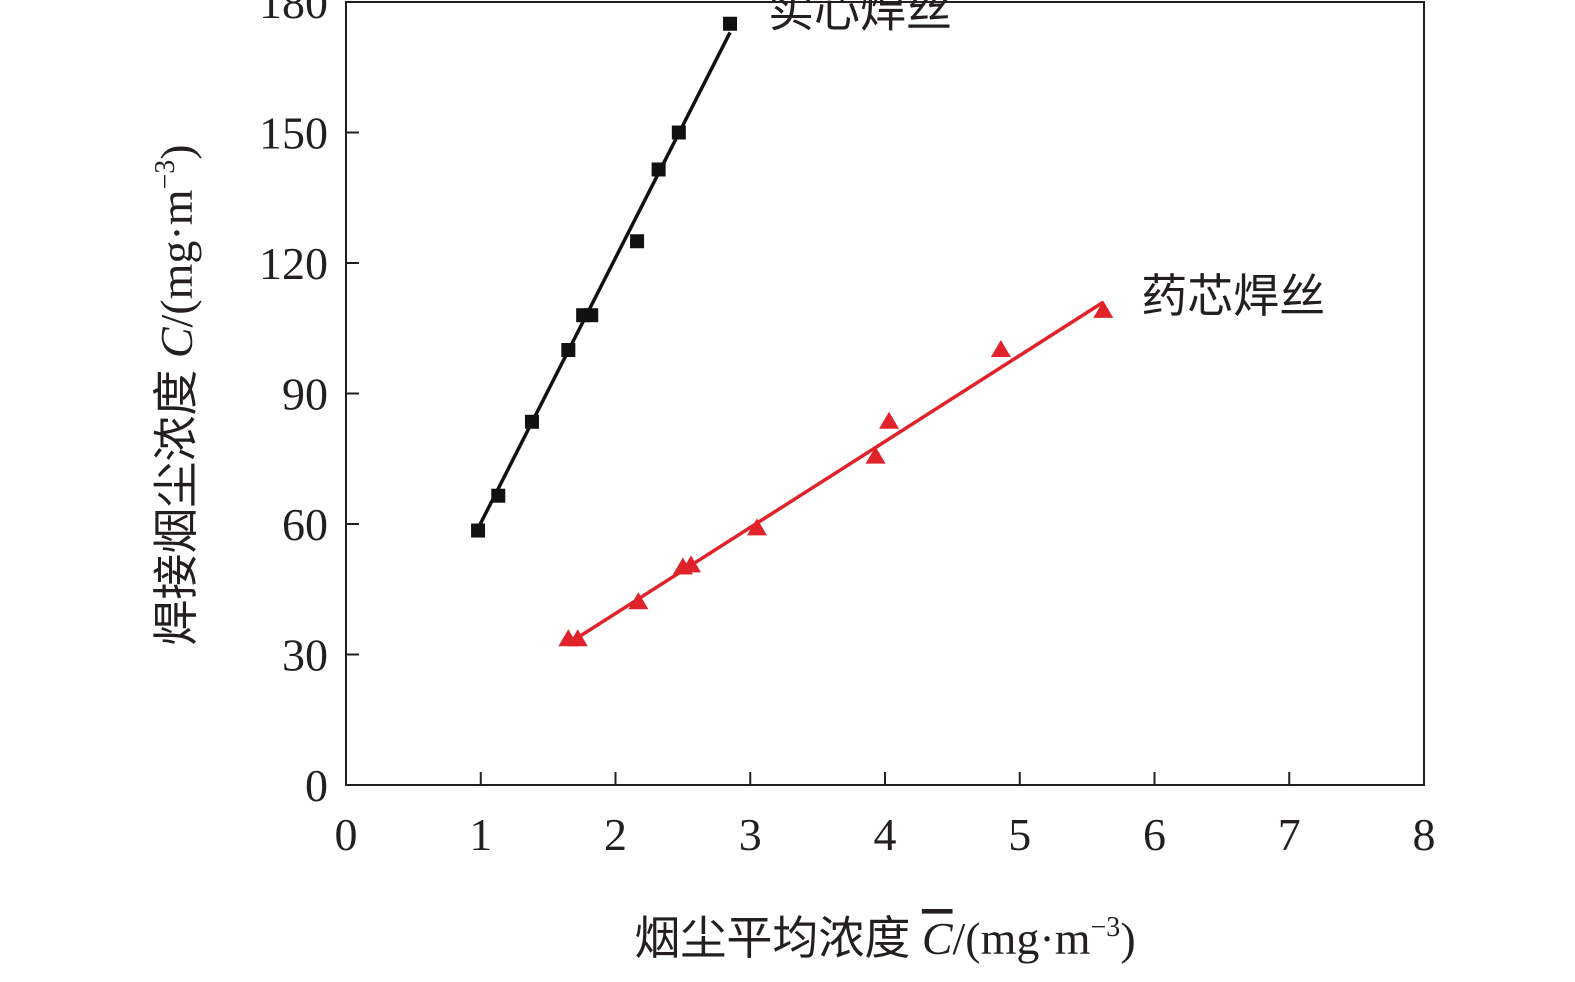 Image resolution: width=1575 pixels, height=982 pixels. I want to click on x-axis-title-exponent: −3, so click(1106, 927).